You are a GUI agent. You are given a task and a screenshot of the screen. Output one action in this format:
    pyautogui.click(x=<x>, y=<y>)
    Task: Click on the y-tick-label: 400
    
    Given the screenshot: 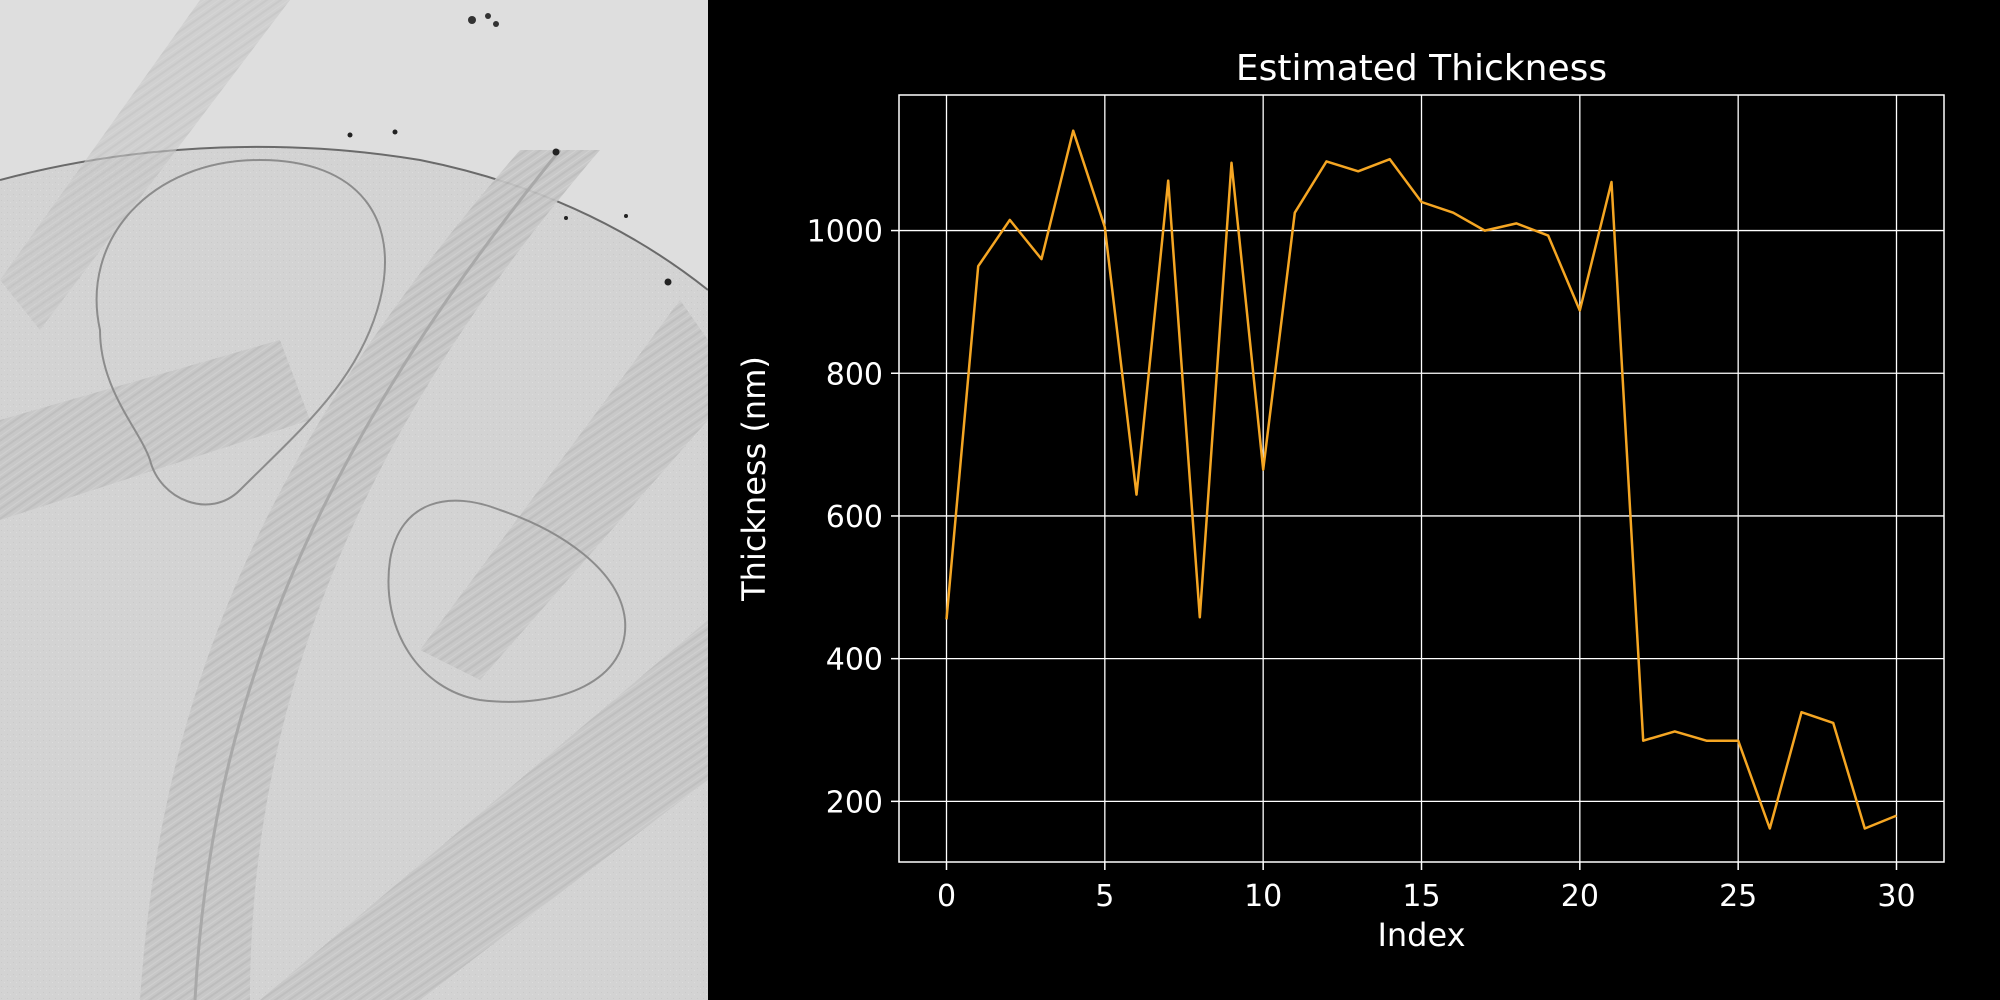 What is the action you would take?
    pyautogui.click(x=854, y=660)
    